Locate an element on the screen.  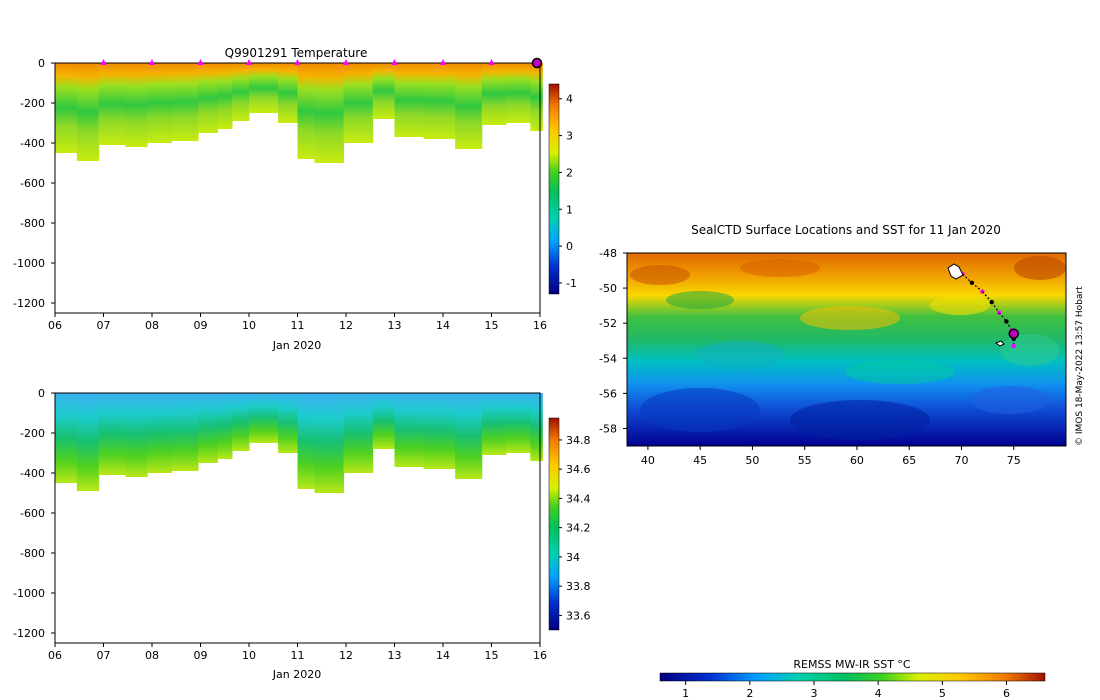
sst-colorbar-tick-label: 6 is located at coordinates (1006, 693).